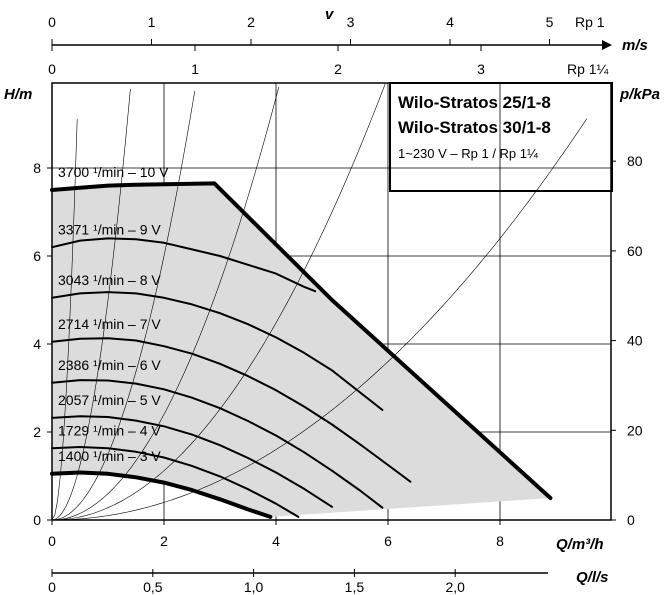 This screenshot has width=667, height=595. Describe the element at coordinates (355, 587) in the screenshot. I see `flow-ls-axis-tick-label: 1,5` at that location.